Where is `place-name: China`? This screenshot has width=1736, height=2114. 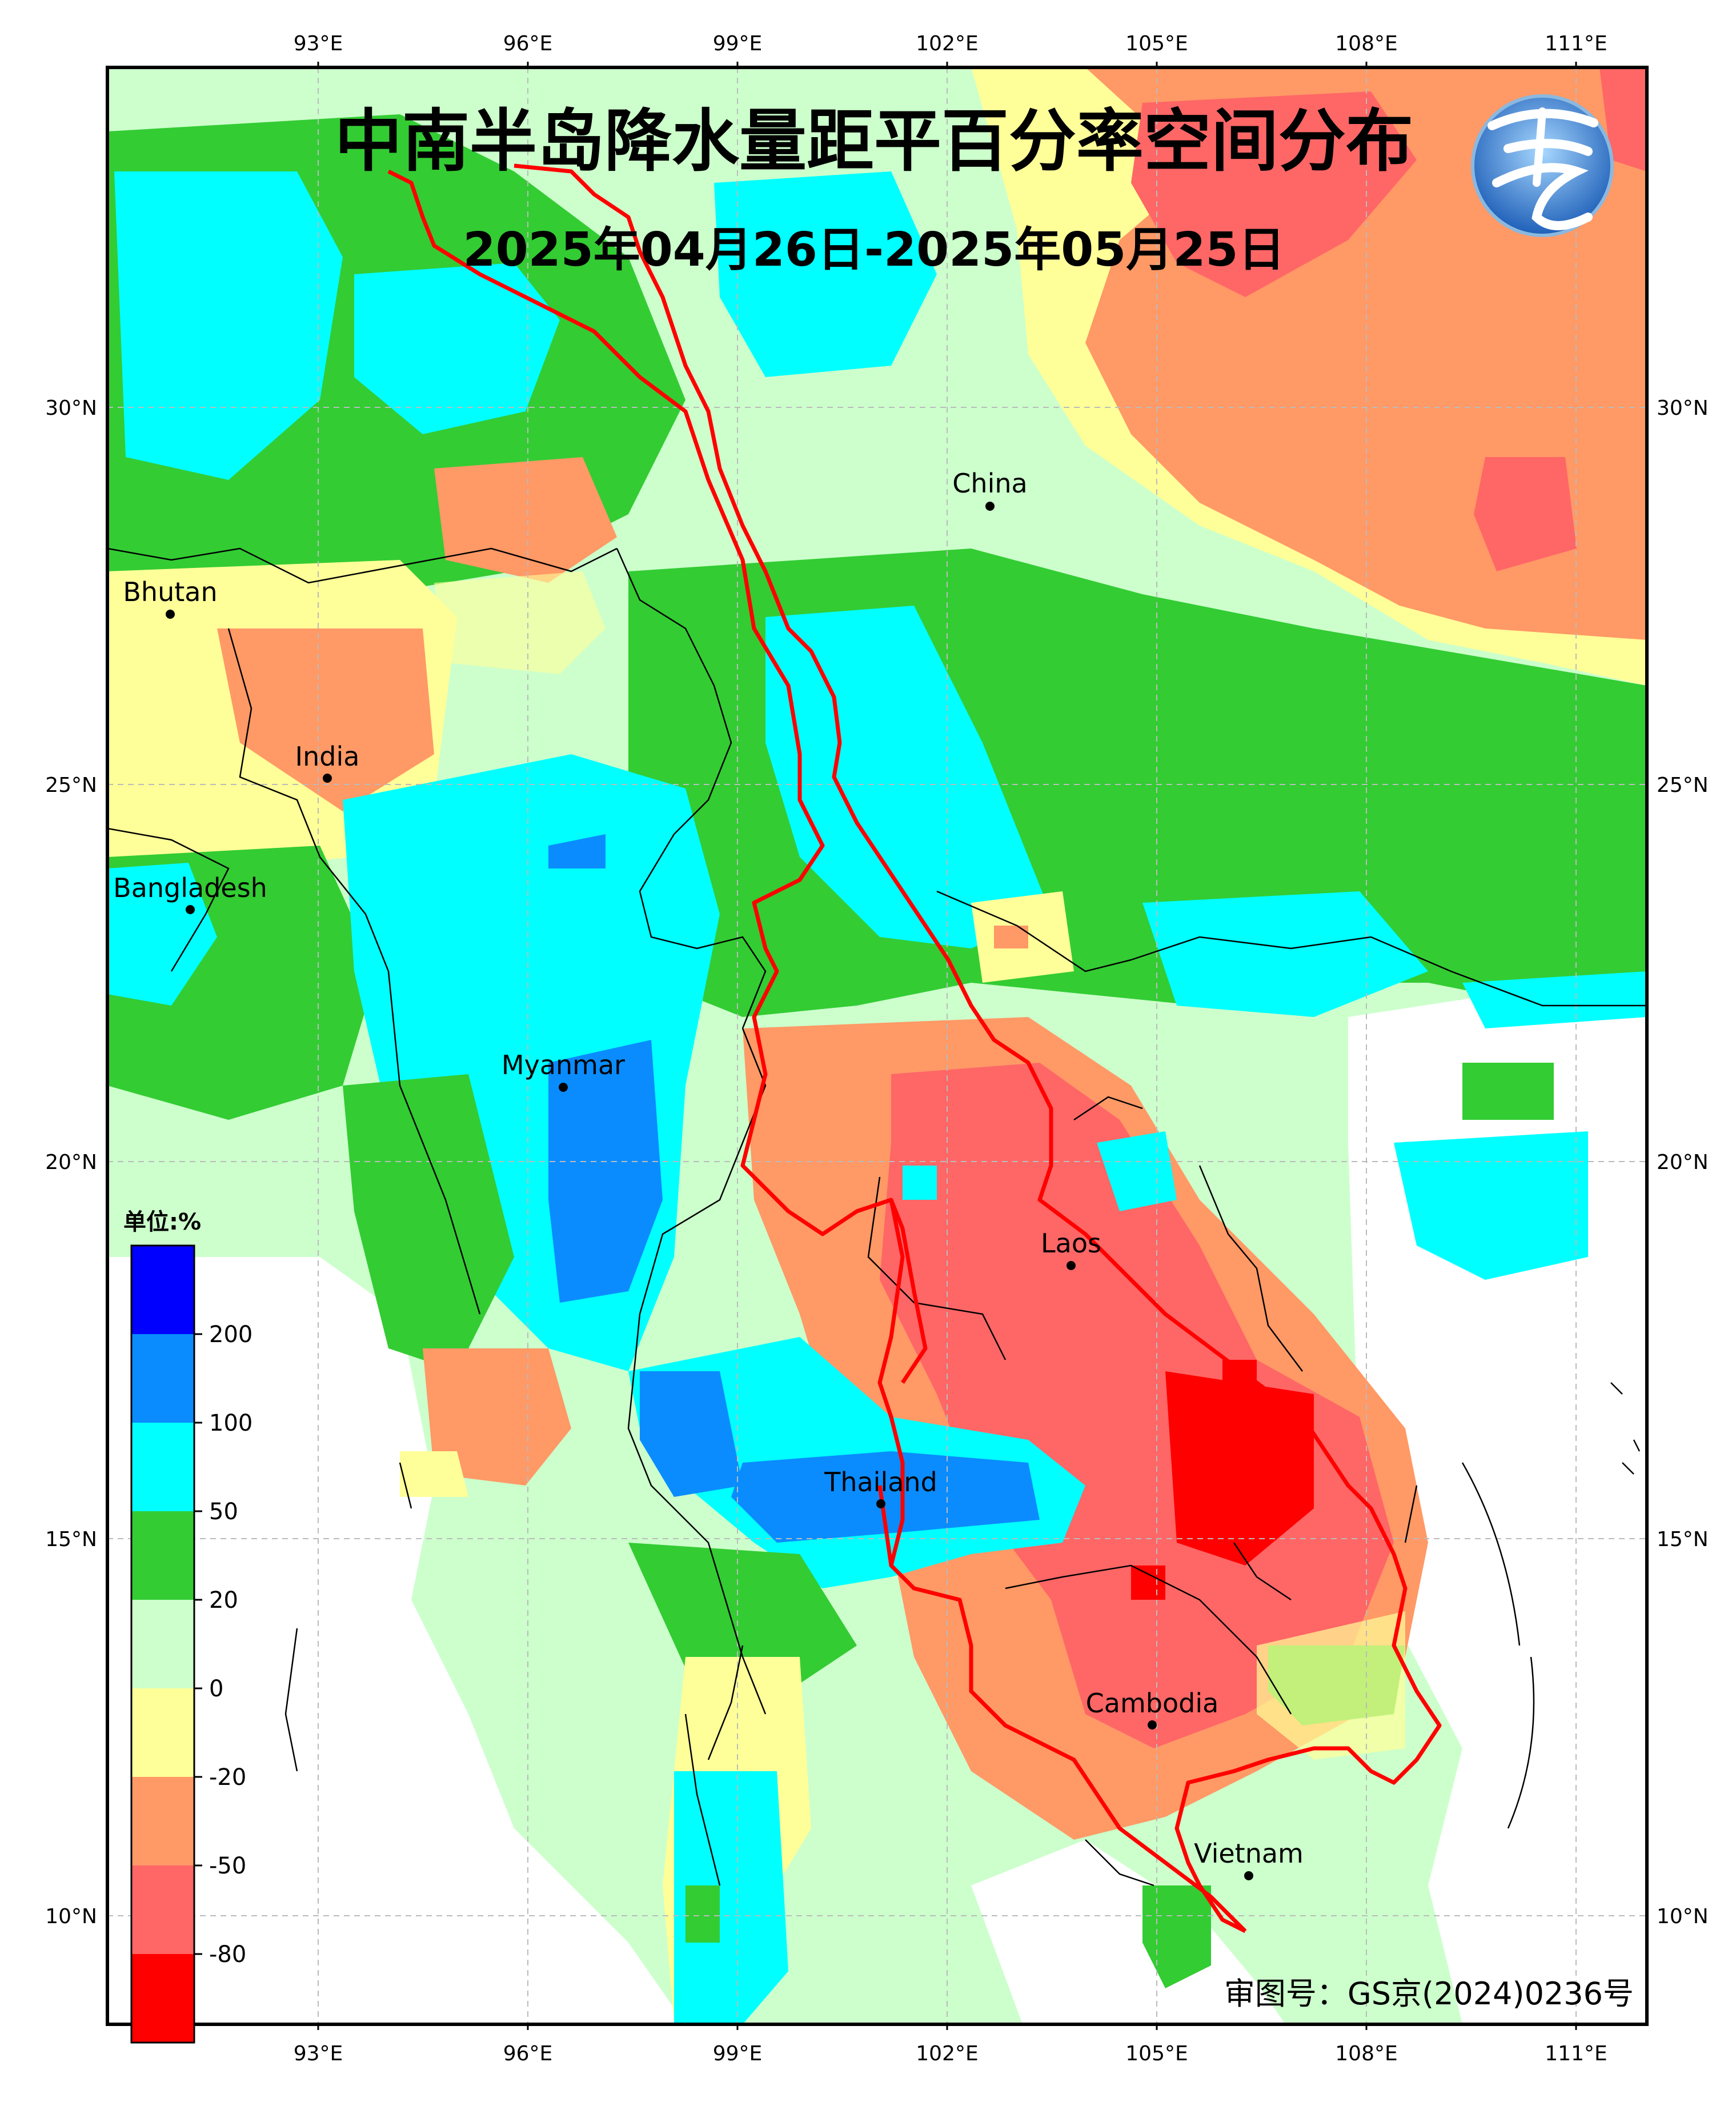 place-name: China is located at coordinates (989, 484).